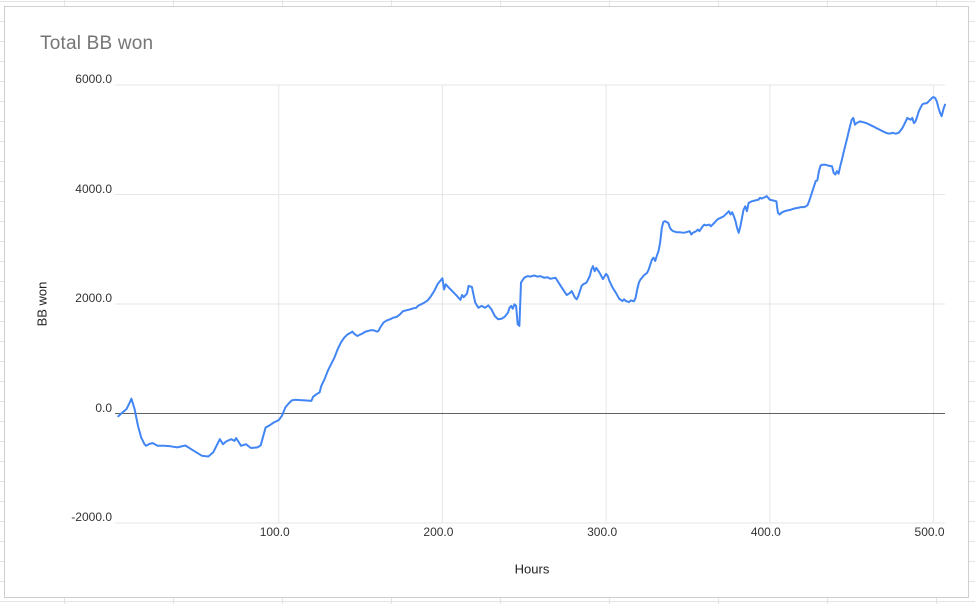 Image resolution: width=975 pixels, height=604 pixels. Describe the element at coordinates (602, 532) in the screenshot. I see `x-tick-label: 300.0` at that location.